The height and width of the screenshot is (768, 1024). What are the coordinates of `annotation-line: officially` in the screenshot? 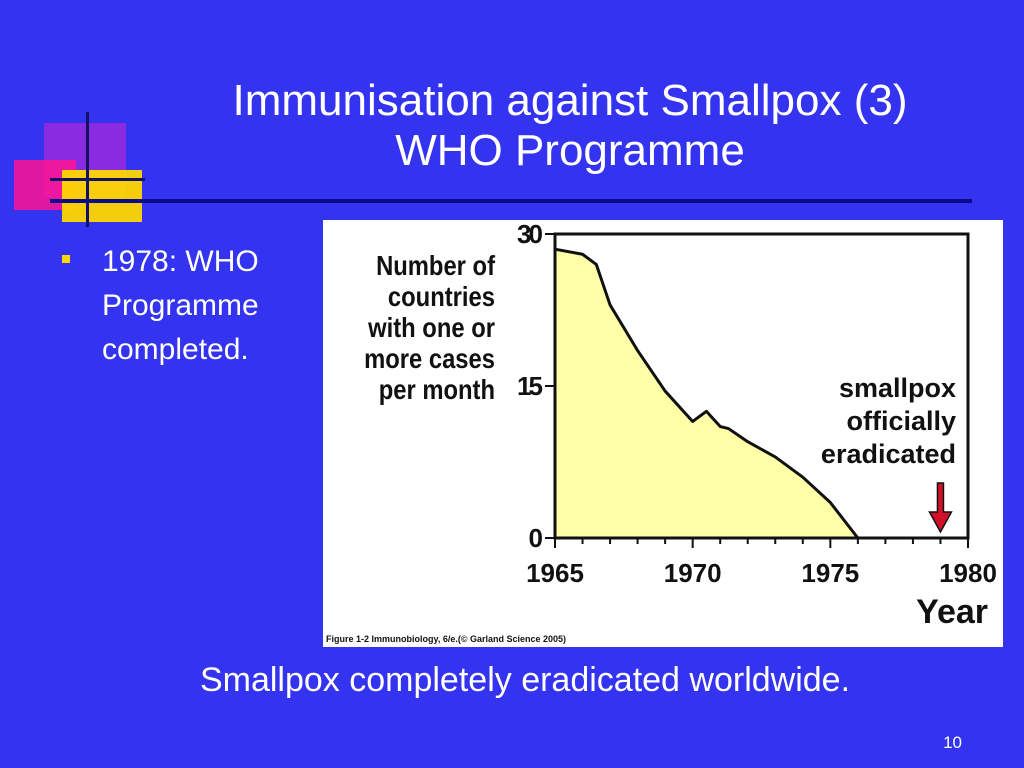 It's located at (901, 421).